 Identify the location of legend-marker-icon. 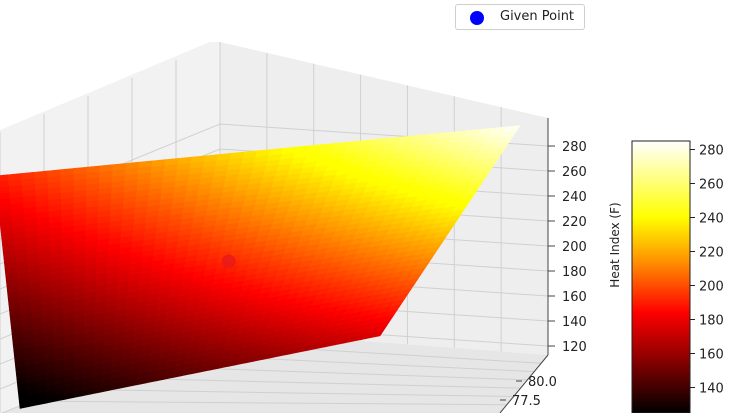
(477, 18).